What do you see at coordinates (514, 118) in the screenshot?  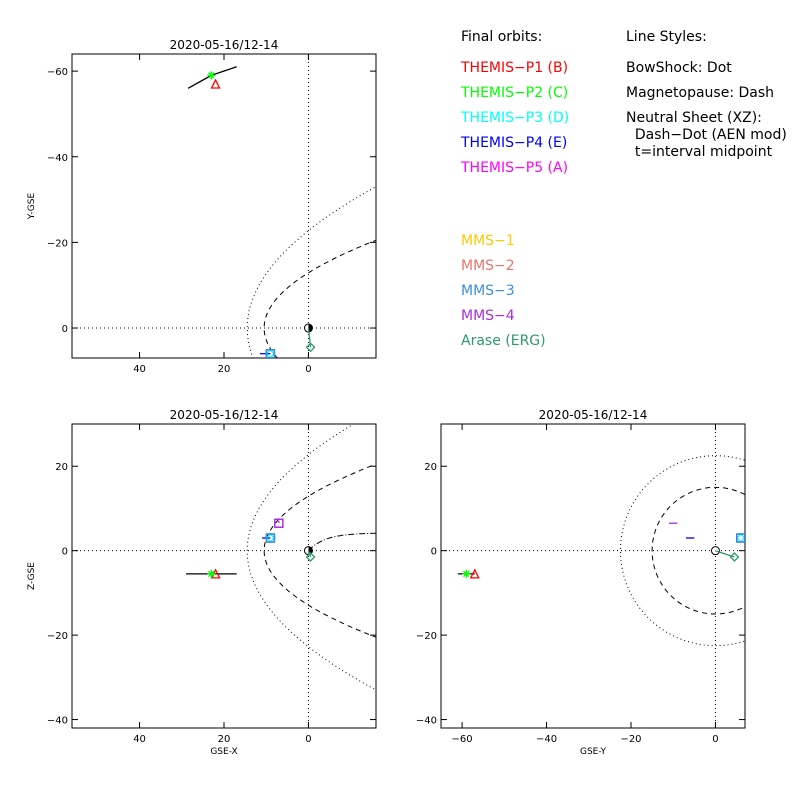 I see `legend-themis-3: THEMIS−P3 (D)` at bounding box center [514, 118].